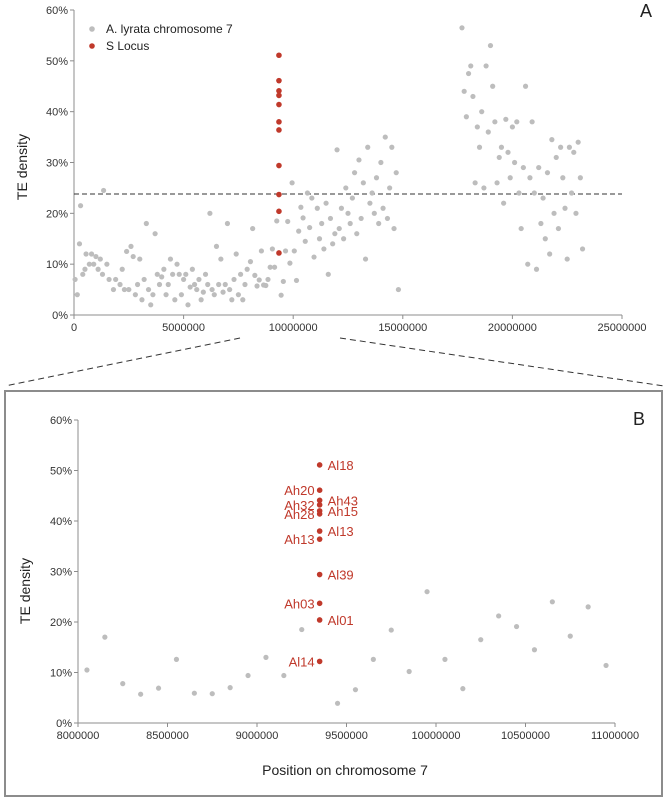  Describe the element at coordinates (257, 736) in the screenshot. I see `x-tick-label: 9000000` at that location.